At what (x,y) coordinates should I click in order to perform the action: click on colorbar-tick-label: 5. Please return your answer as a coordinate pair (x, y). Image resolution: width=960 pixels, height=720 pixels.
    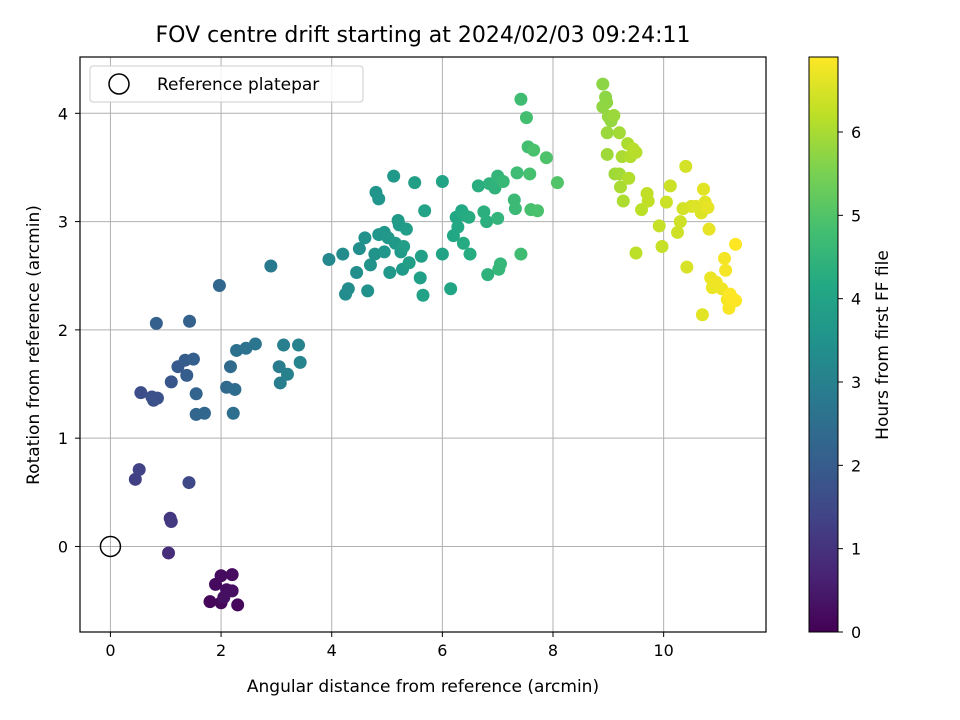
    Looking at the image, I should click on (856, 215).